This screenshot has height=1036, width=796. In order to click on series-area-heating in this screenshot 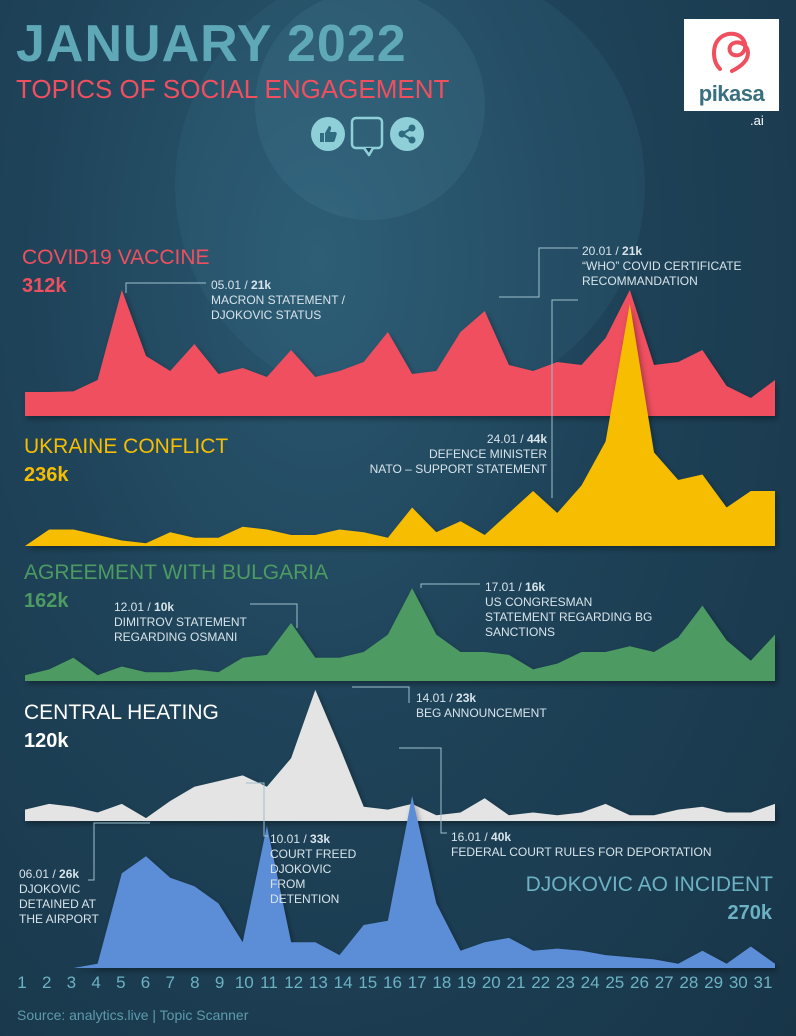, I will do `click(400, 755)`.